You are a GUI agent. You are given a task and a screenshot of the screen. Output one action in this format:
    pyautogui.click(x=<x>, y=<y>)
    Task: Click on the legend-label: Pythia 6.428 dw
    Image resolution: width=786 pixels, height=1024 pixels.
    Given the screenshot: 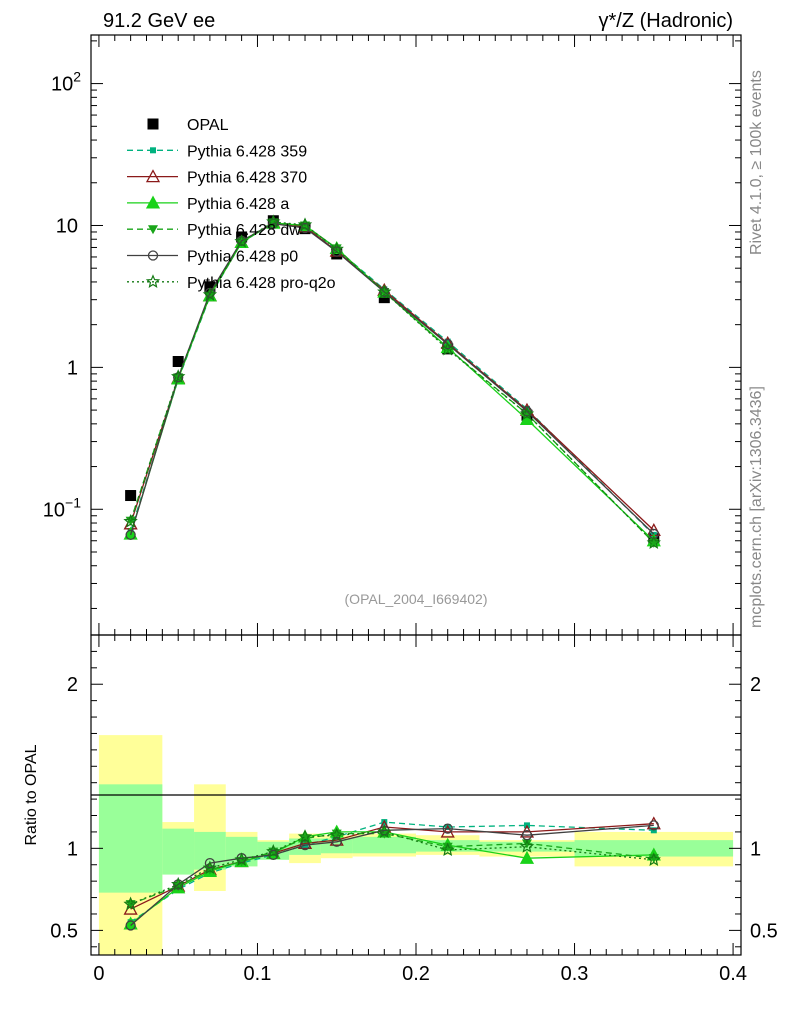 What is the action you would take?
    pyautogui.click(x=244, y=230)
    